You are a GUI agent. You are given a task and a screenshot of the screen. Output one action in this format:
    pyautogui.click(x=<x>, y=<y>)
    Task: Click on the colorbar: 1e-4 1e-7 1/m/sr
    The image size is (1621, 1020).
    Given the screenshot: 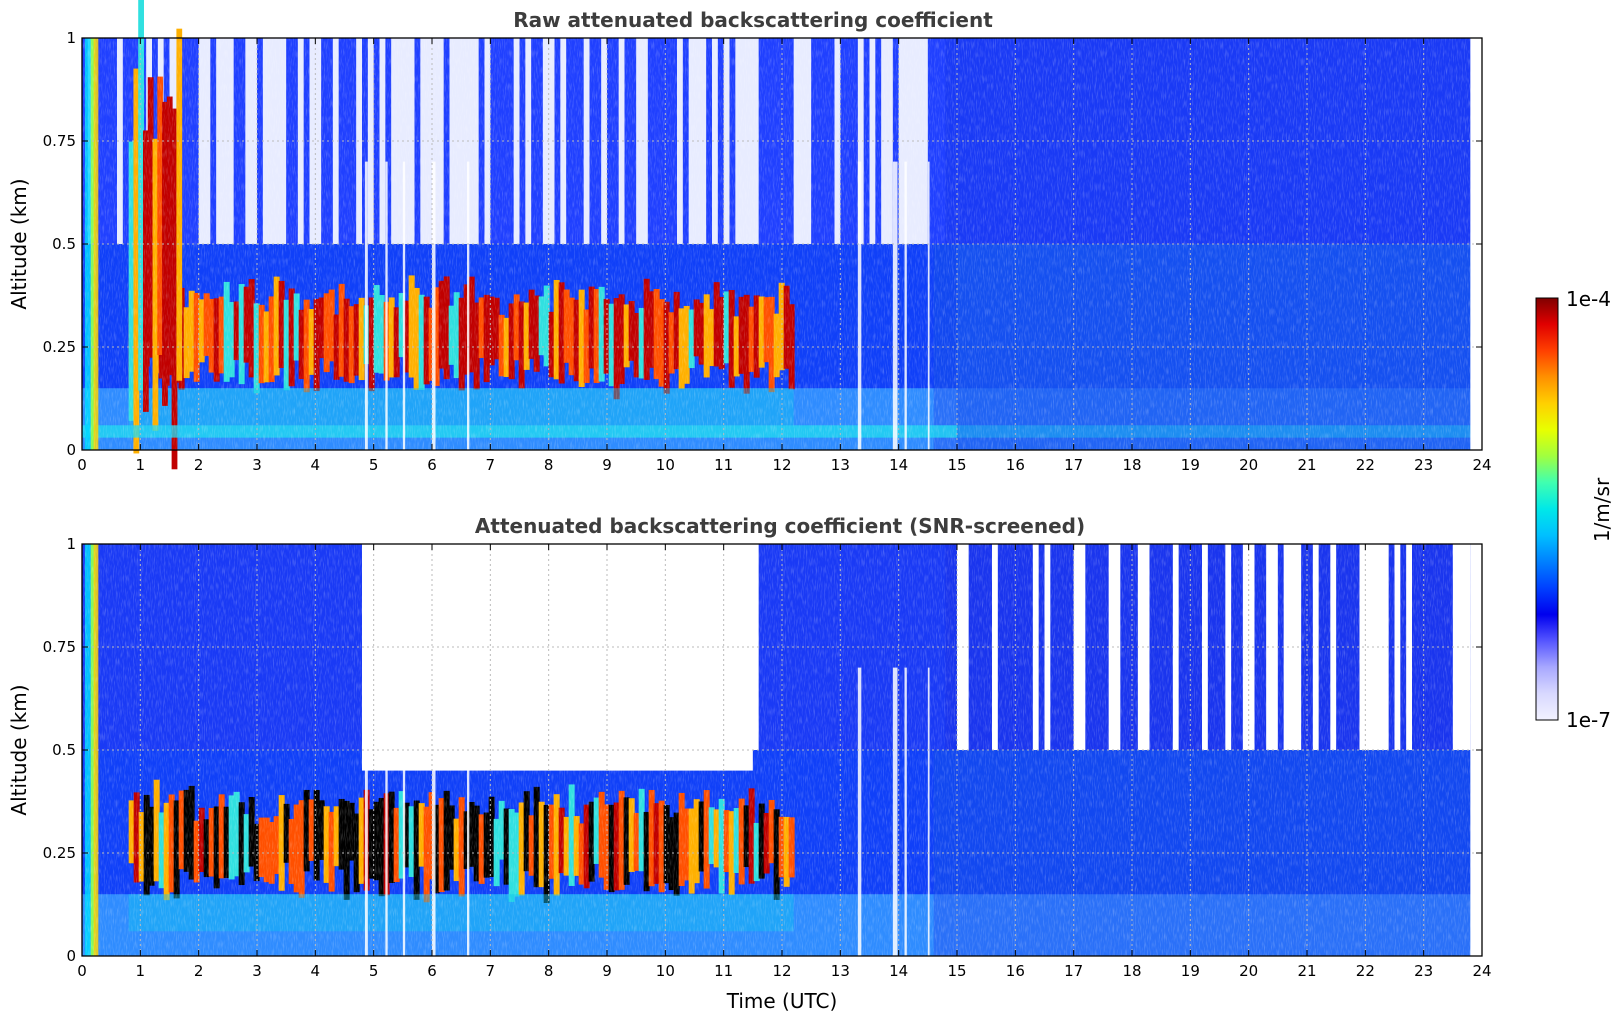 What is the action you would take?
    pyautogui.click(x=1574, y=509)
    